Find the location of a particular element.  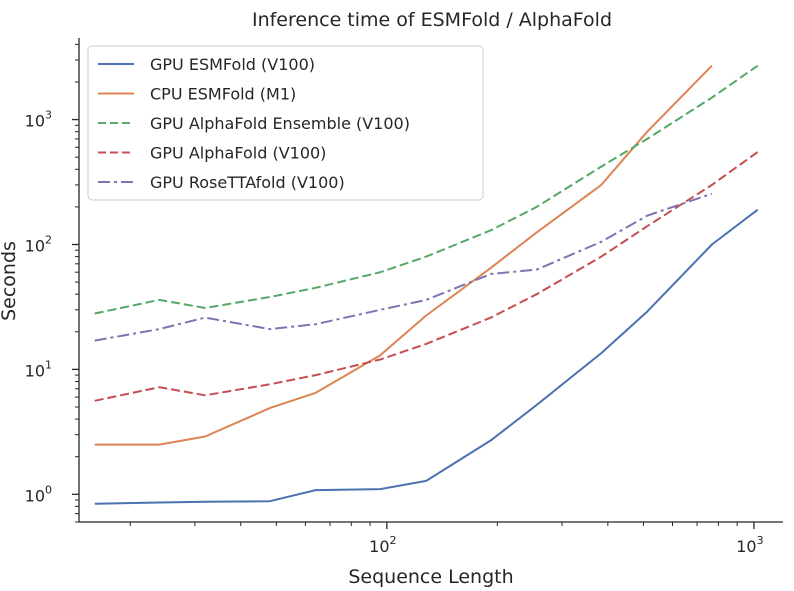

x-tick-label: 10² is located at coordinates (382, 545).